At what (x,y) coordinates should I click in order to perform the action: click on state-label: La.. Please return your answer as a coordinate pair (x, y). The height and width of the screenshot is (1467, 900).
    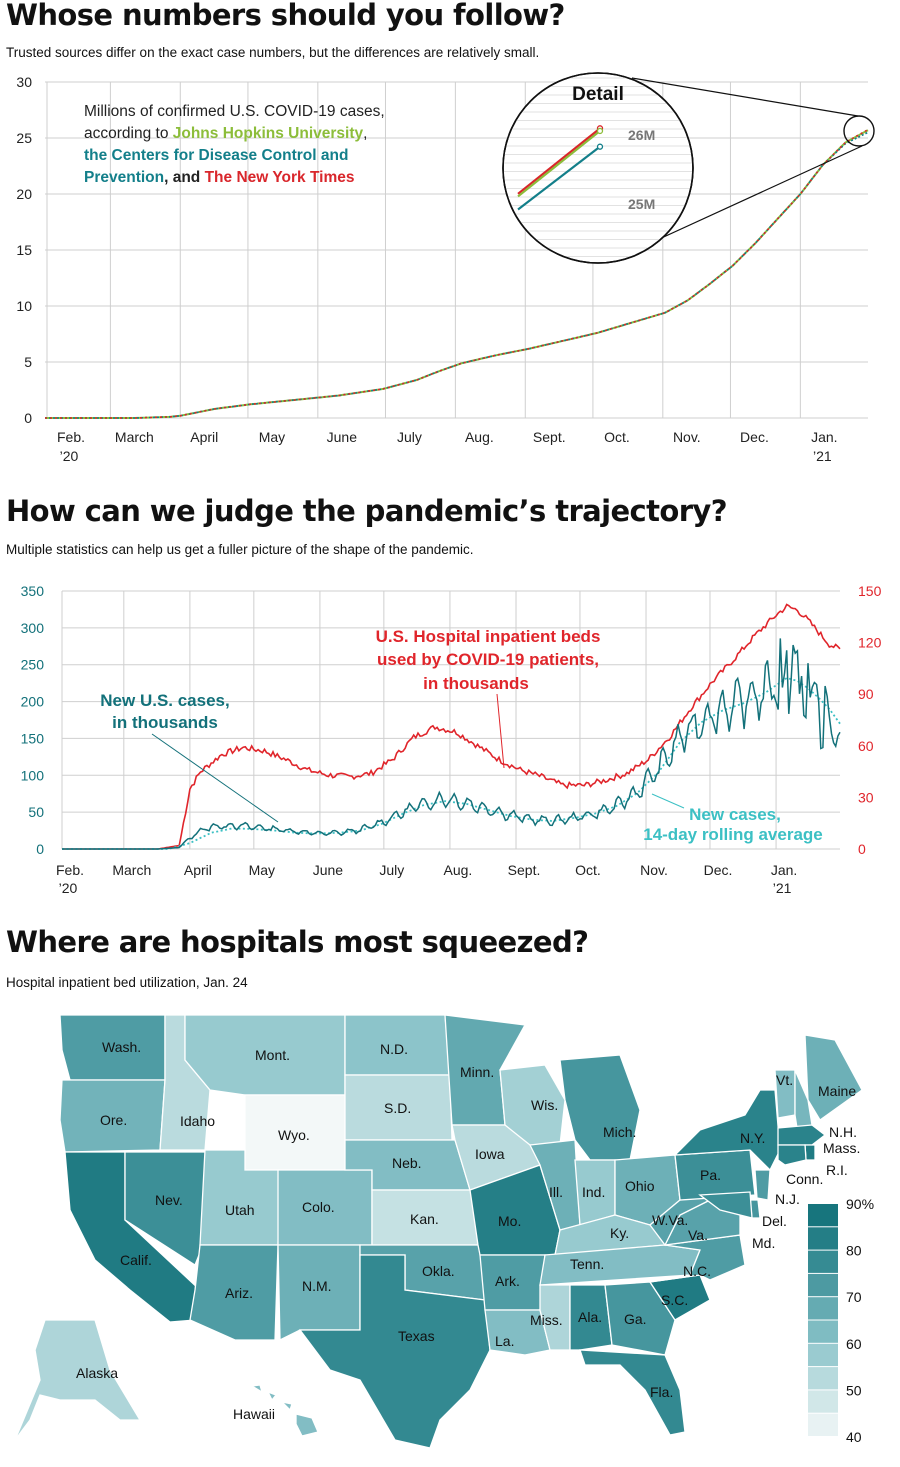
    Looking at the image, I should click on (504, 1341).